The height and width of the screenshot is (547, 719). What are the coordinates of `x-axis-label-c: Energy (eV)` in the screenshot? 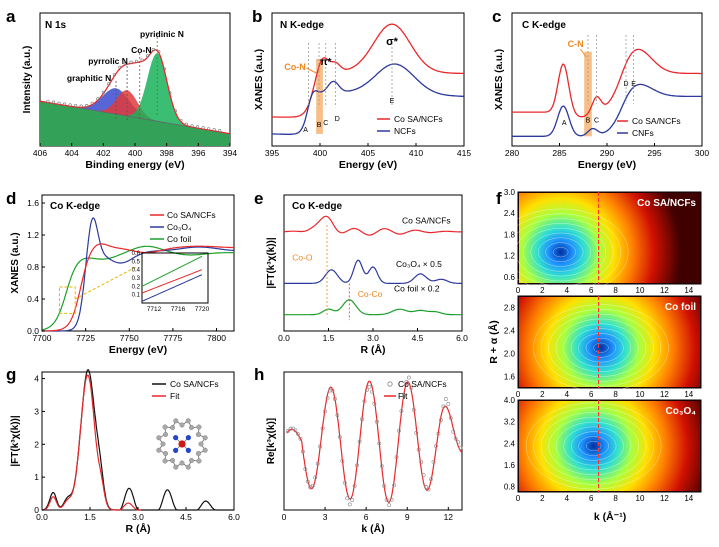 It's located at (607, 165).